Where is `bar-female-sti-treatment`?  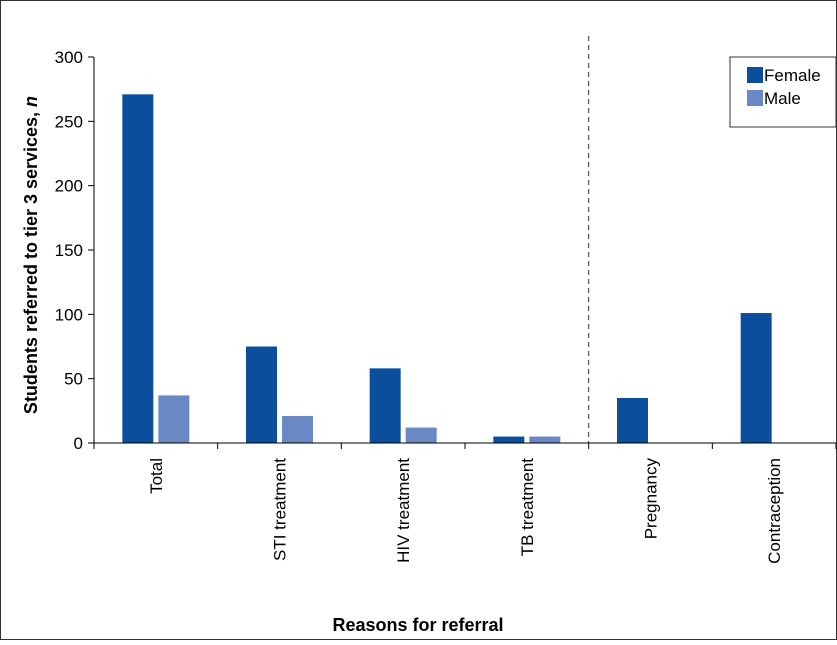 bar-female-sti-treatment is located at coordinates (261, 394).